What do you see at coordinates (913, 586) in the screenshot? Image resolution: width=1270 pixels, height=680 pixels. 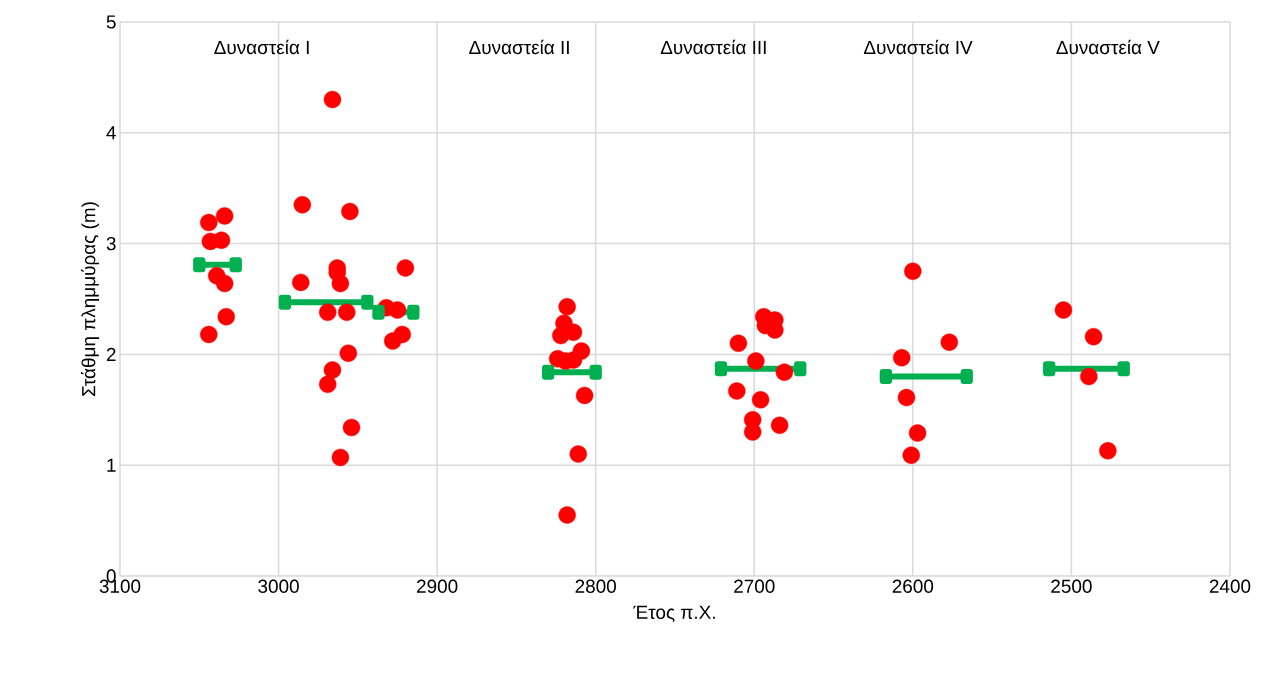 I see `x-tick-label: 2600` at bounding box center [913, 586].